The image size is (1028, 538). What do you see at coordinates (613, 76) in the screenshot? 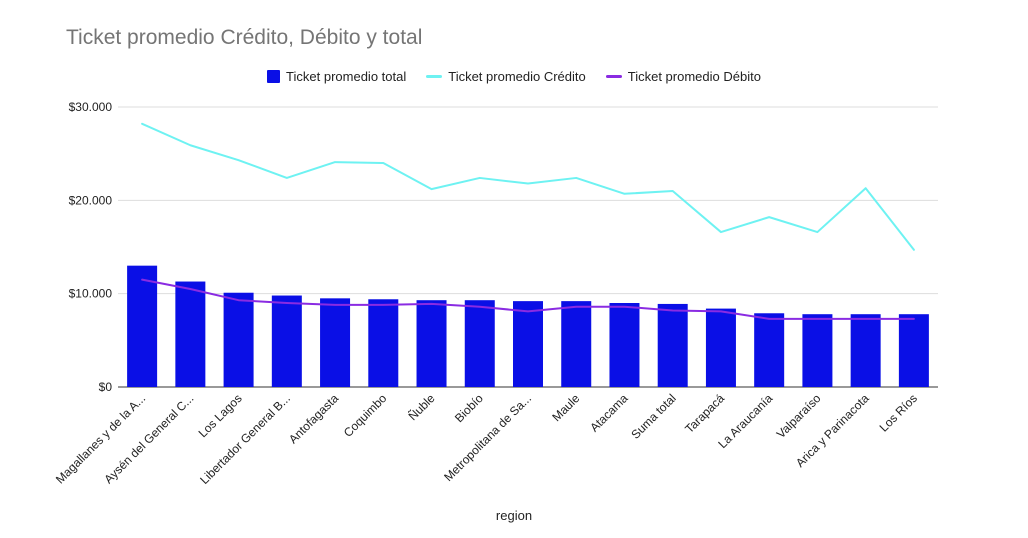
I see `legend-swatch-debito` at bounding box center [613, 76].